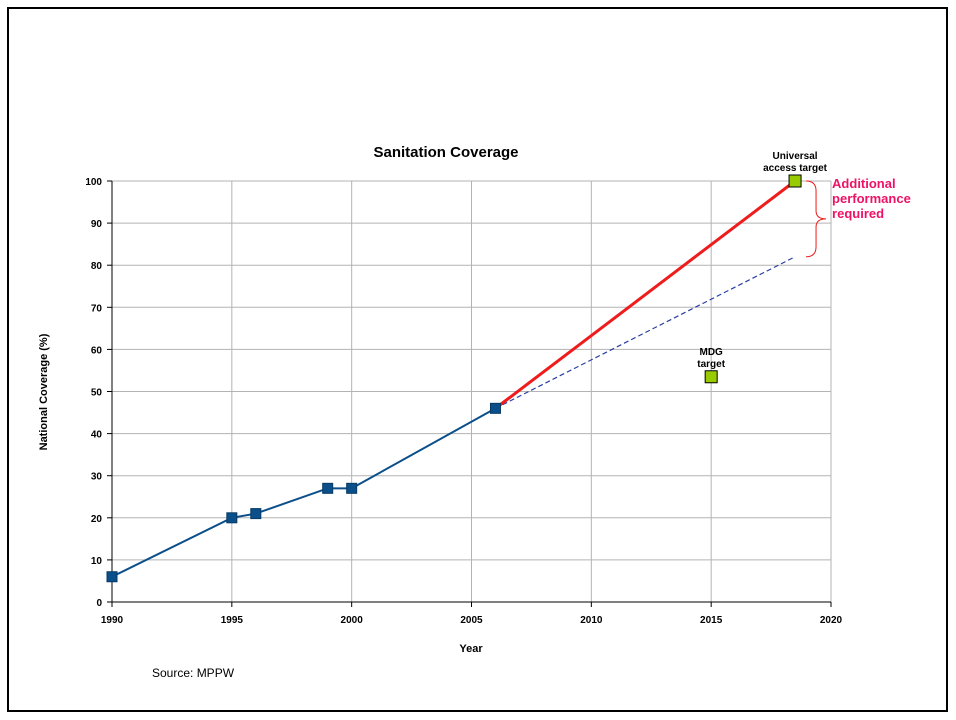 The width and height of the screenshot is (956, 720). What do you see at coordinates (471, 649) in the screenshot?
I see `x-axis-label: Year` at bounding box center [471, 649].